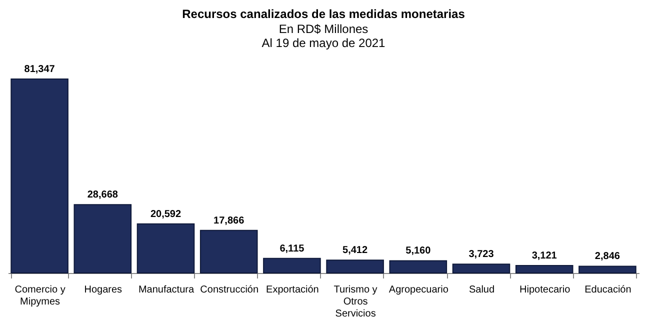 This screenshot has width=647, height=322. Describe the element at coordinates (40, 69) in the screenshot. I see `data-label: 81,347` at that location.